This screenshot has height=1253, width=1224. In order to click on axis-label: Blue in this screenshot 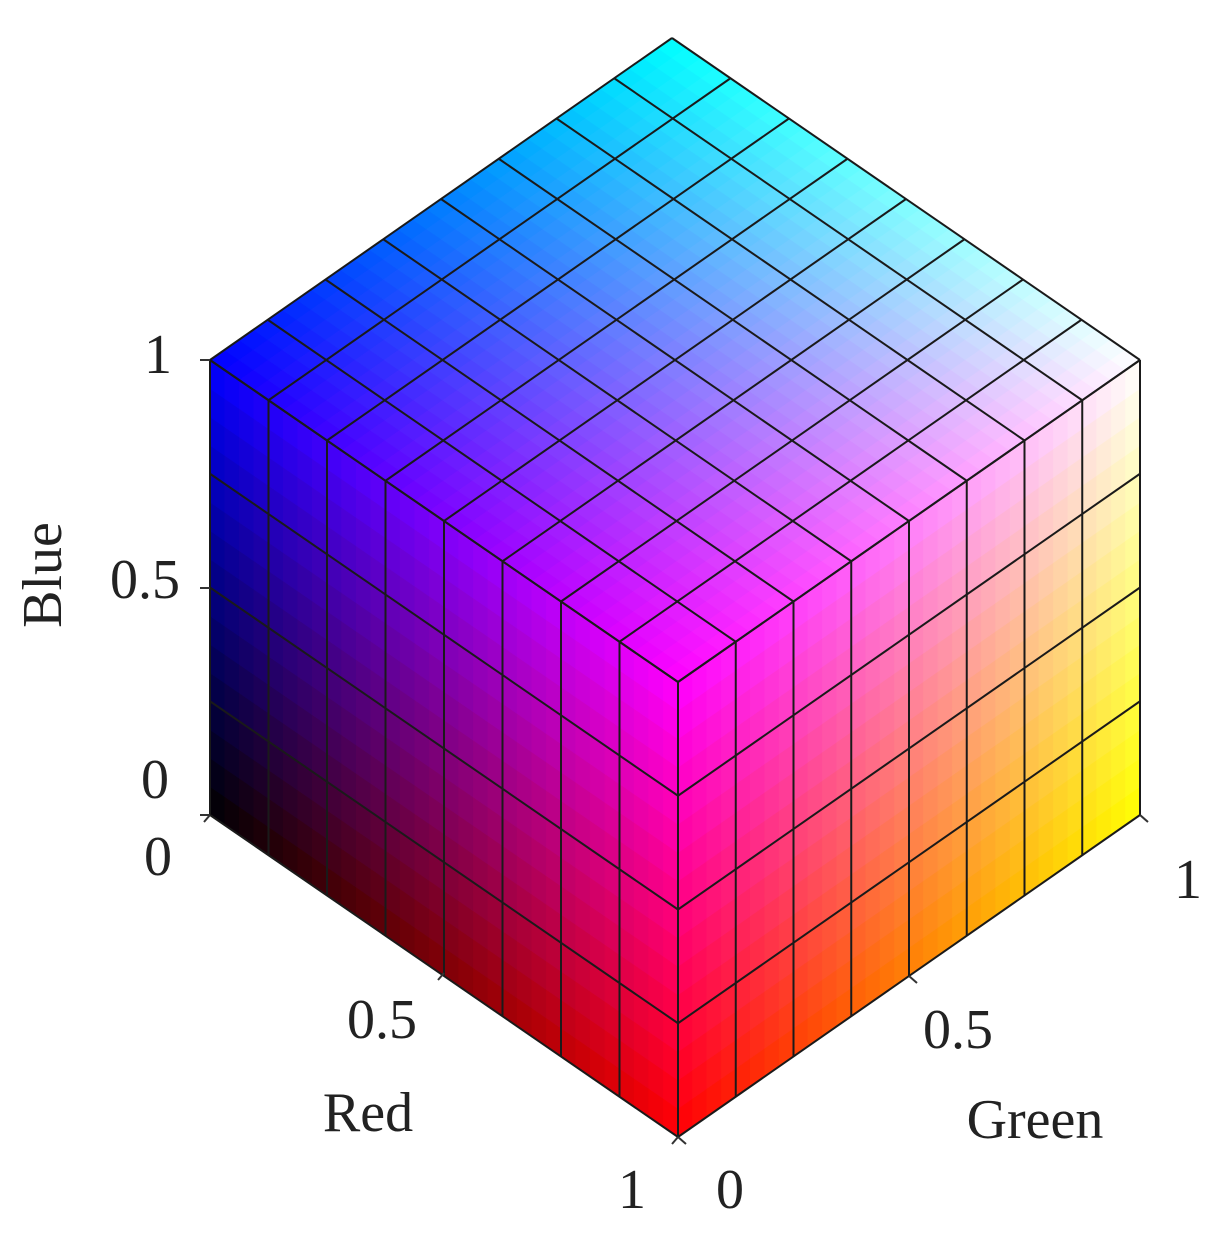, I will do `click(43, 575)`.